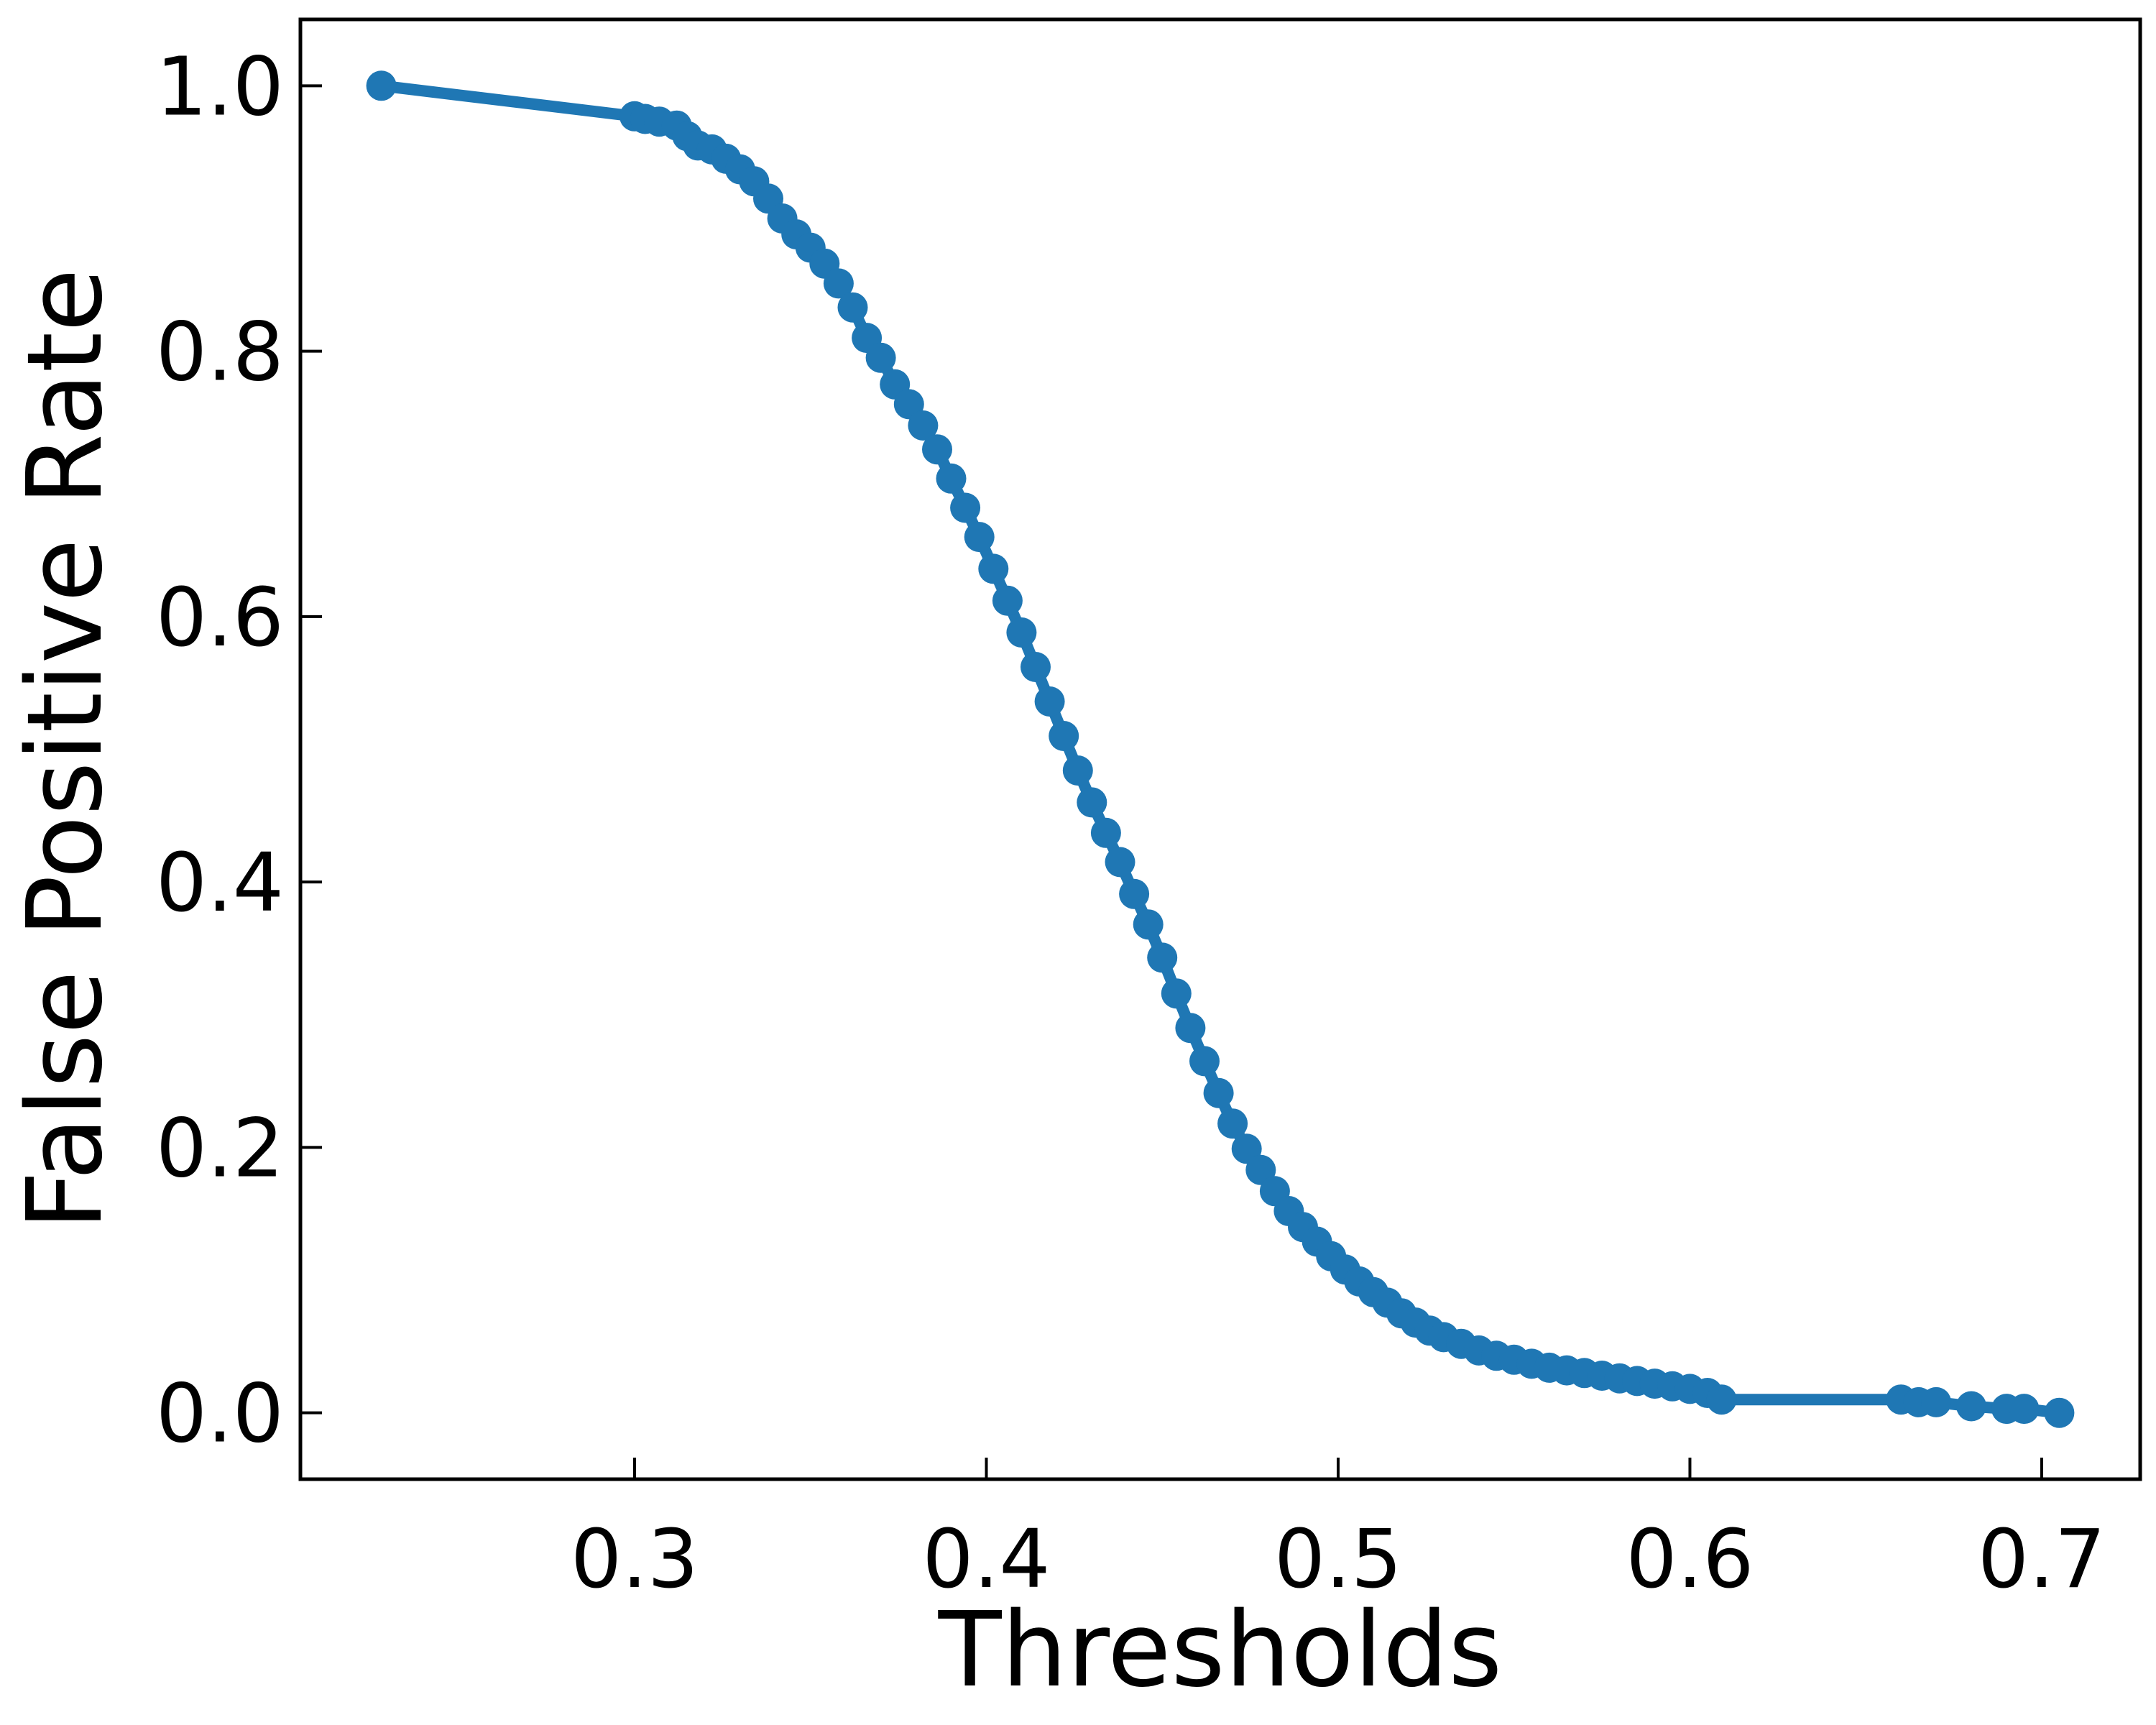 The image size is (2156, 1725). I want to click on y-axis-title: False Positive Rate, so click(64, 749).